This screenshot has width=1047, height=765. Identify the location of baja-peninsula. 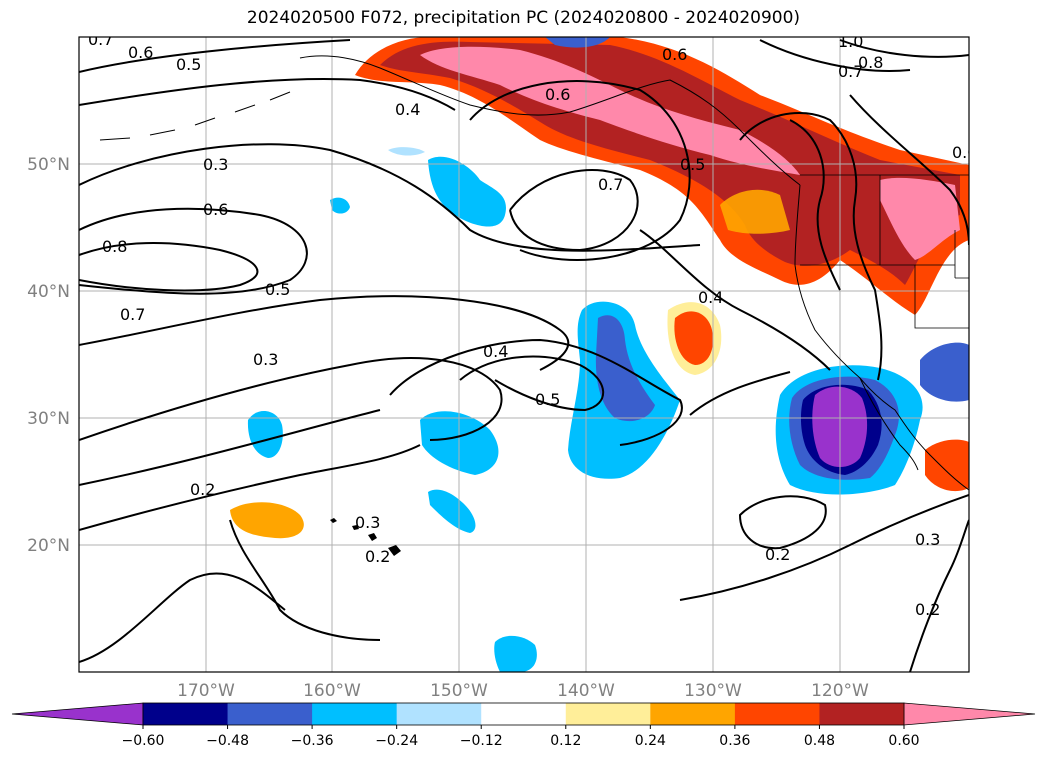
(889, 424).